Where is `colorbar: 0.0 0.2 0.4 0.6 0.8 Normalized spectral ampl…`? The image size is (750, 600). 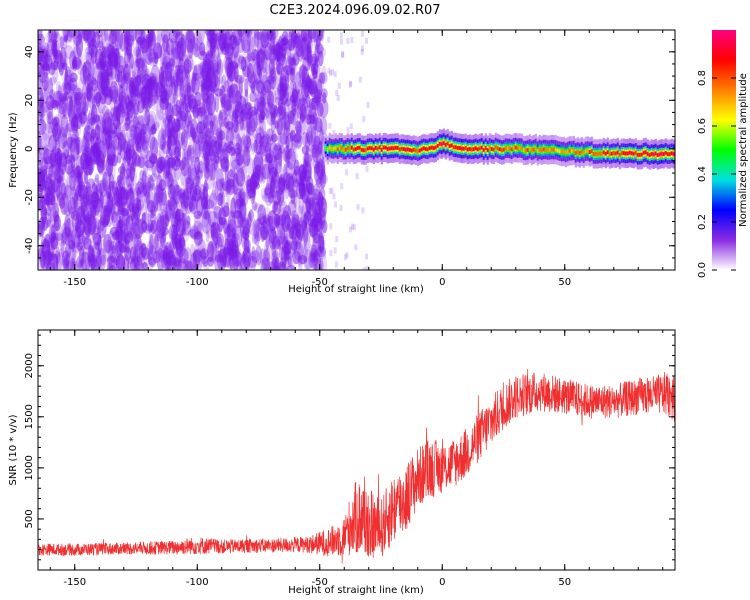
colorbar: 0.0 0.2 0.4 0.6 0.8 Normalized spectral ampl… is located at coordinates (723, 154).